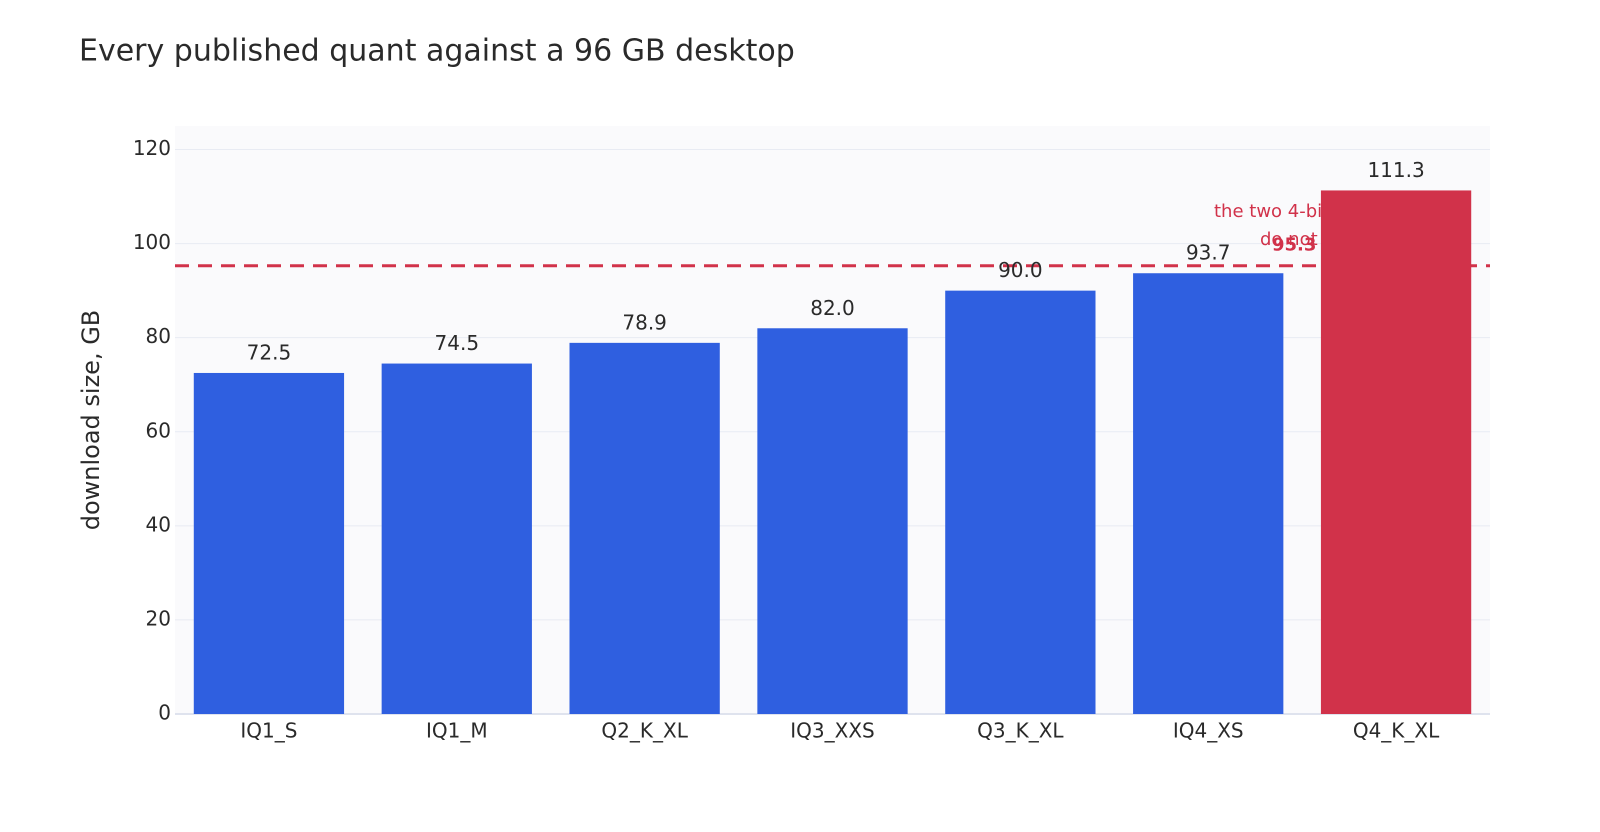 The width and height of the screenshot is (1600, 832). What do you see at coordinates (1268, 211) in the screenshot?
I see `annotation-text: the two 4-bi` at bounding box center [1268, 211].